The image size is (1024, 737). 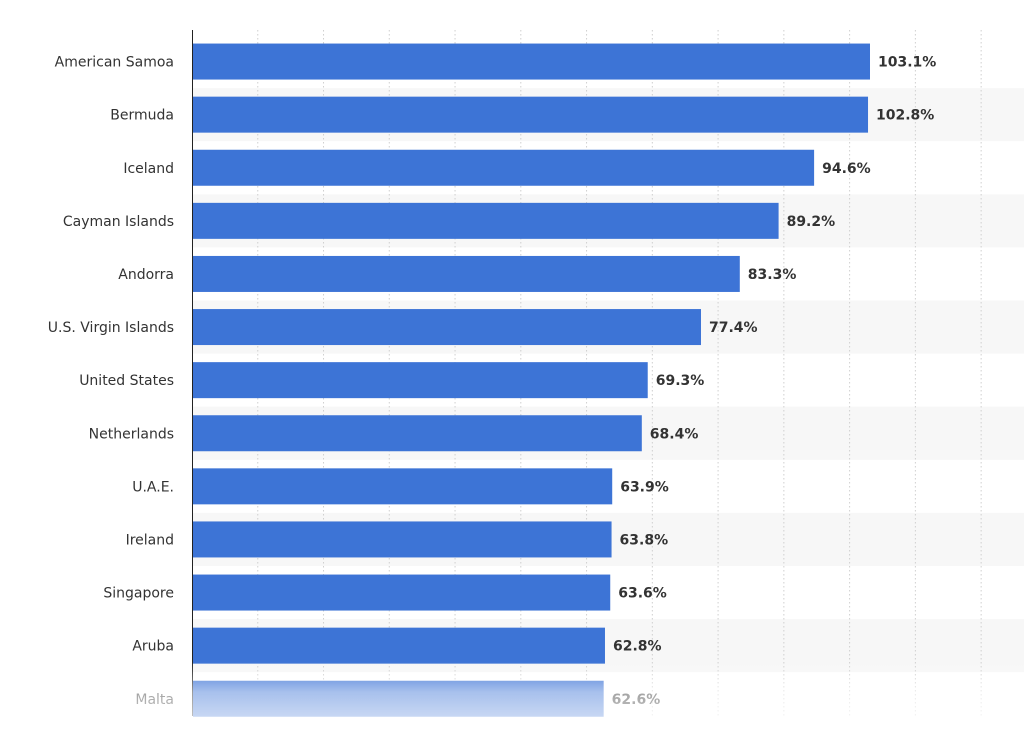 I want to click on value-label: 68.4%, so click(x=674, y=434).